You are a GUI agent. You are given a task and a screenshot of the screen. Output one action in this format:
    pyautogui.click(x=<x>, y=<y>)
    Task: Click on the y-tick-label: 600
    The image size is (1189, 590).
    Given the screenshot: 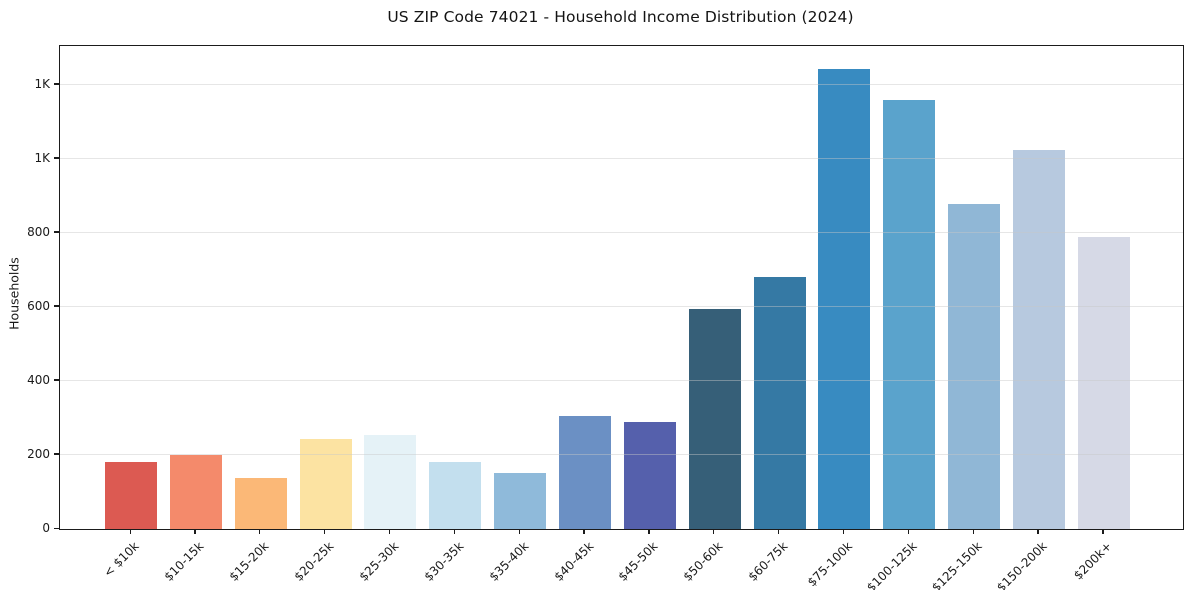 What is the action you would take?
    pyautogui.click(x=38, y=305)
    